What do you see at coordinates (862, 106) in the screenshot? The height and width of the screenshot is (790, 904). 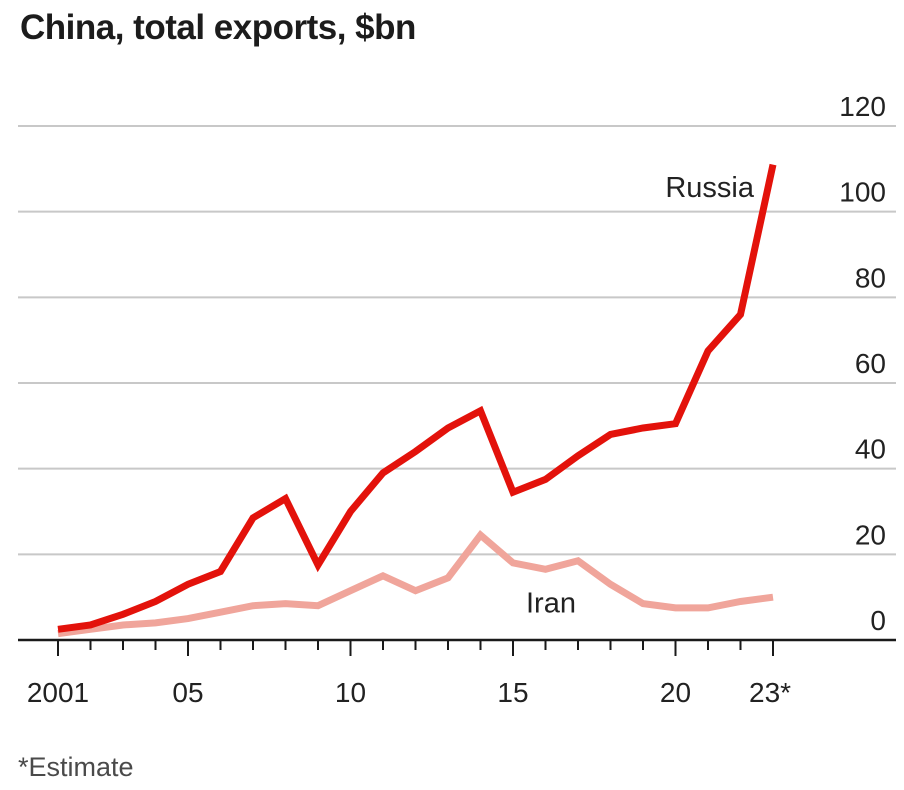 I see `y-tick-label: 120` at bounding box center [862, 106].